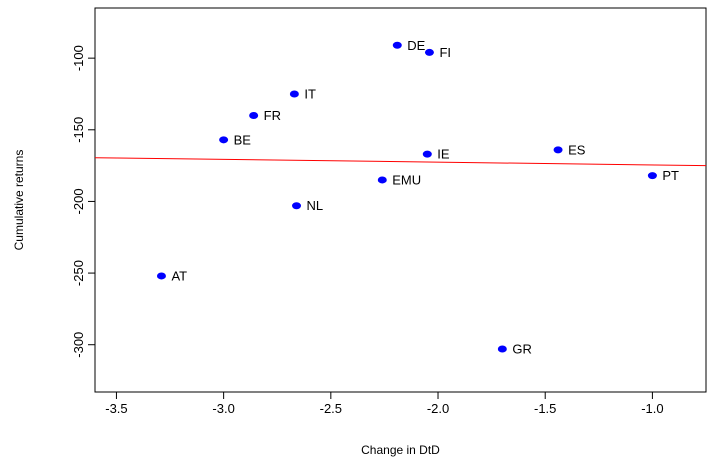 The height and width of the screenshot is (463, 707). Describe the element at coordinates (445, 52) in the screenshot. I see `point-label: FI` at that location.